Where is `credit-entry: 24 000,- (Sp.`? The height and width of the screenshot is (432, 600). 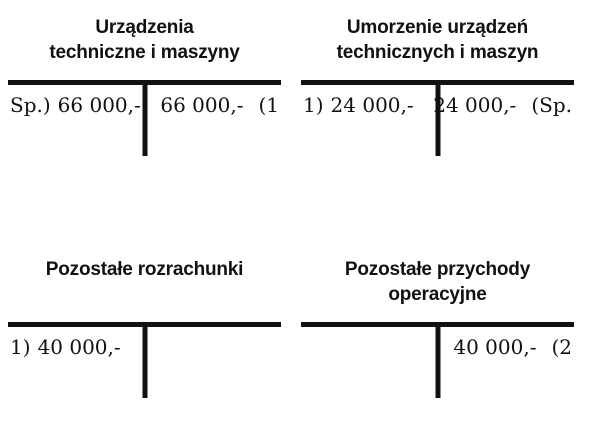
credit-entry: 24 000,- (Sp. is located at coordinates (502, 105).